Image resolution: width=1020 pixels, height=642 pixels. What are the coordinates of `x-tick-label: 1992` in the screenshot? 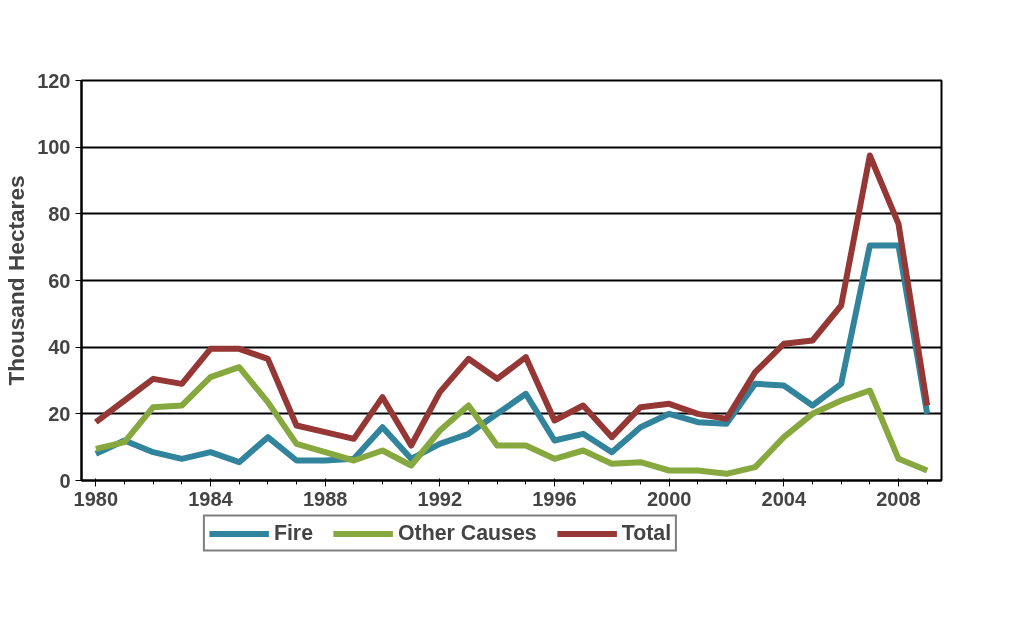 It's located at (440, 498).